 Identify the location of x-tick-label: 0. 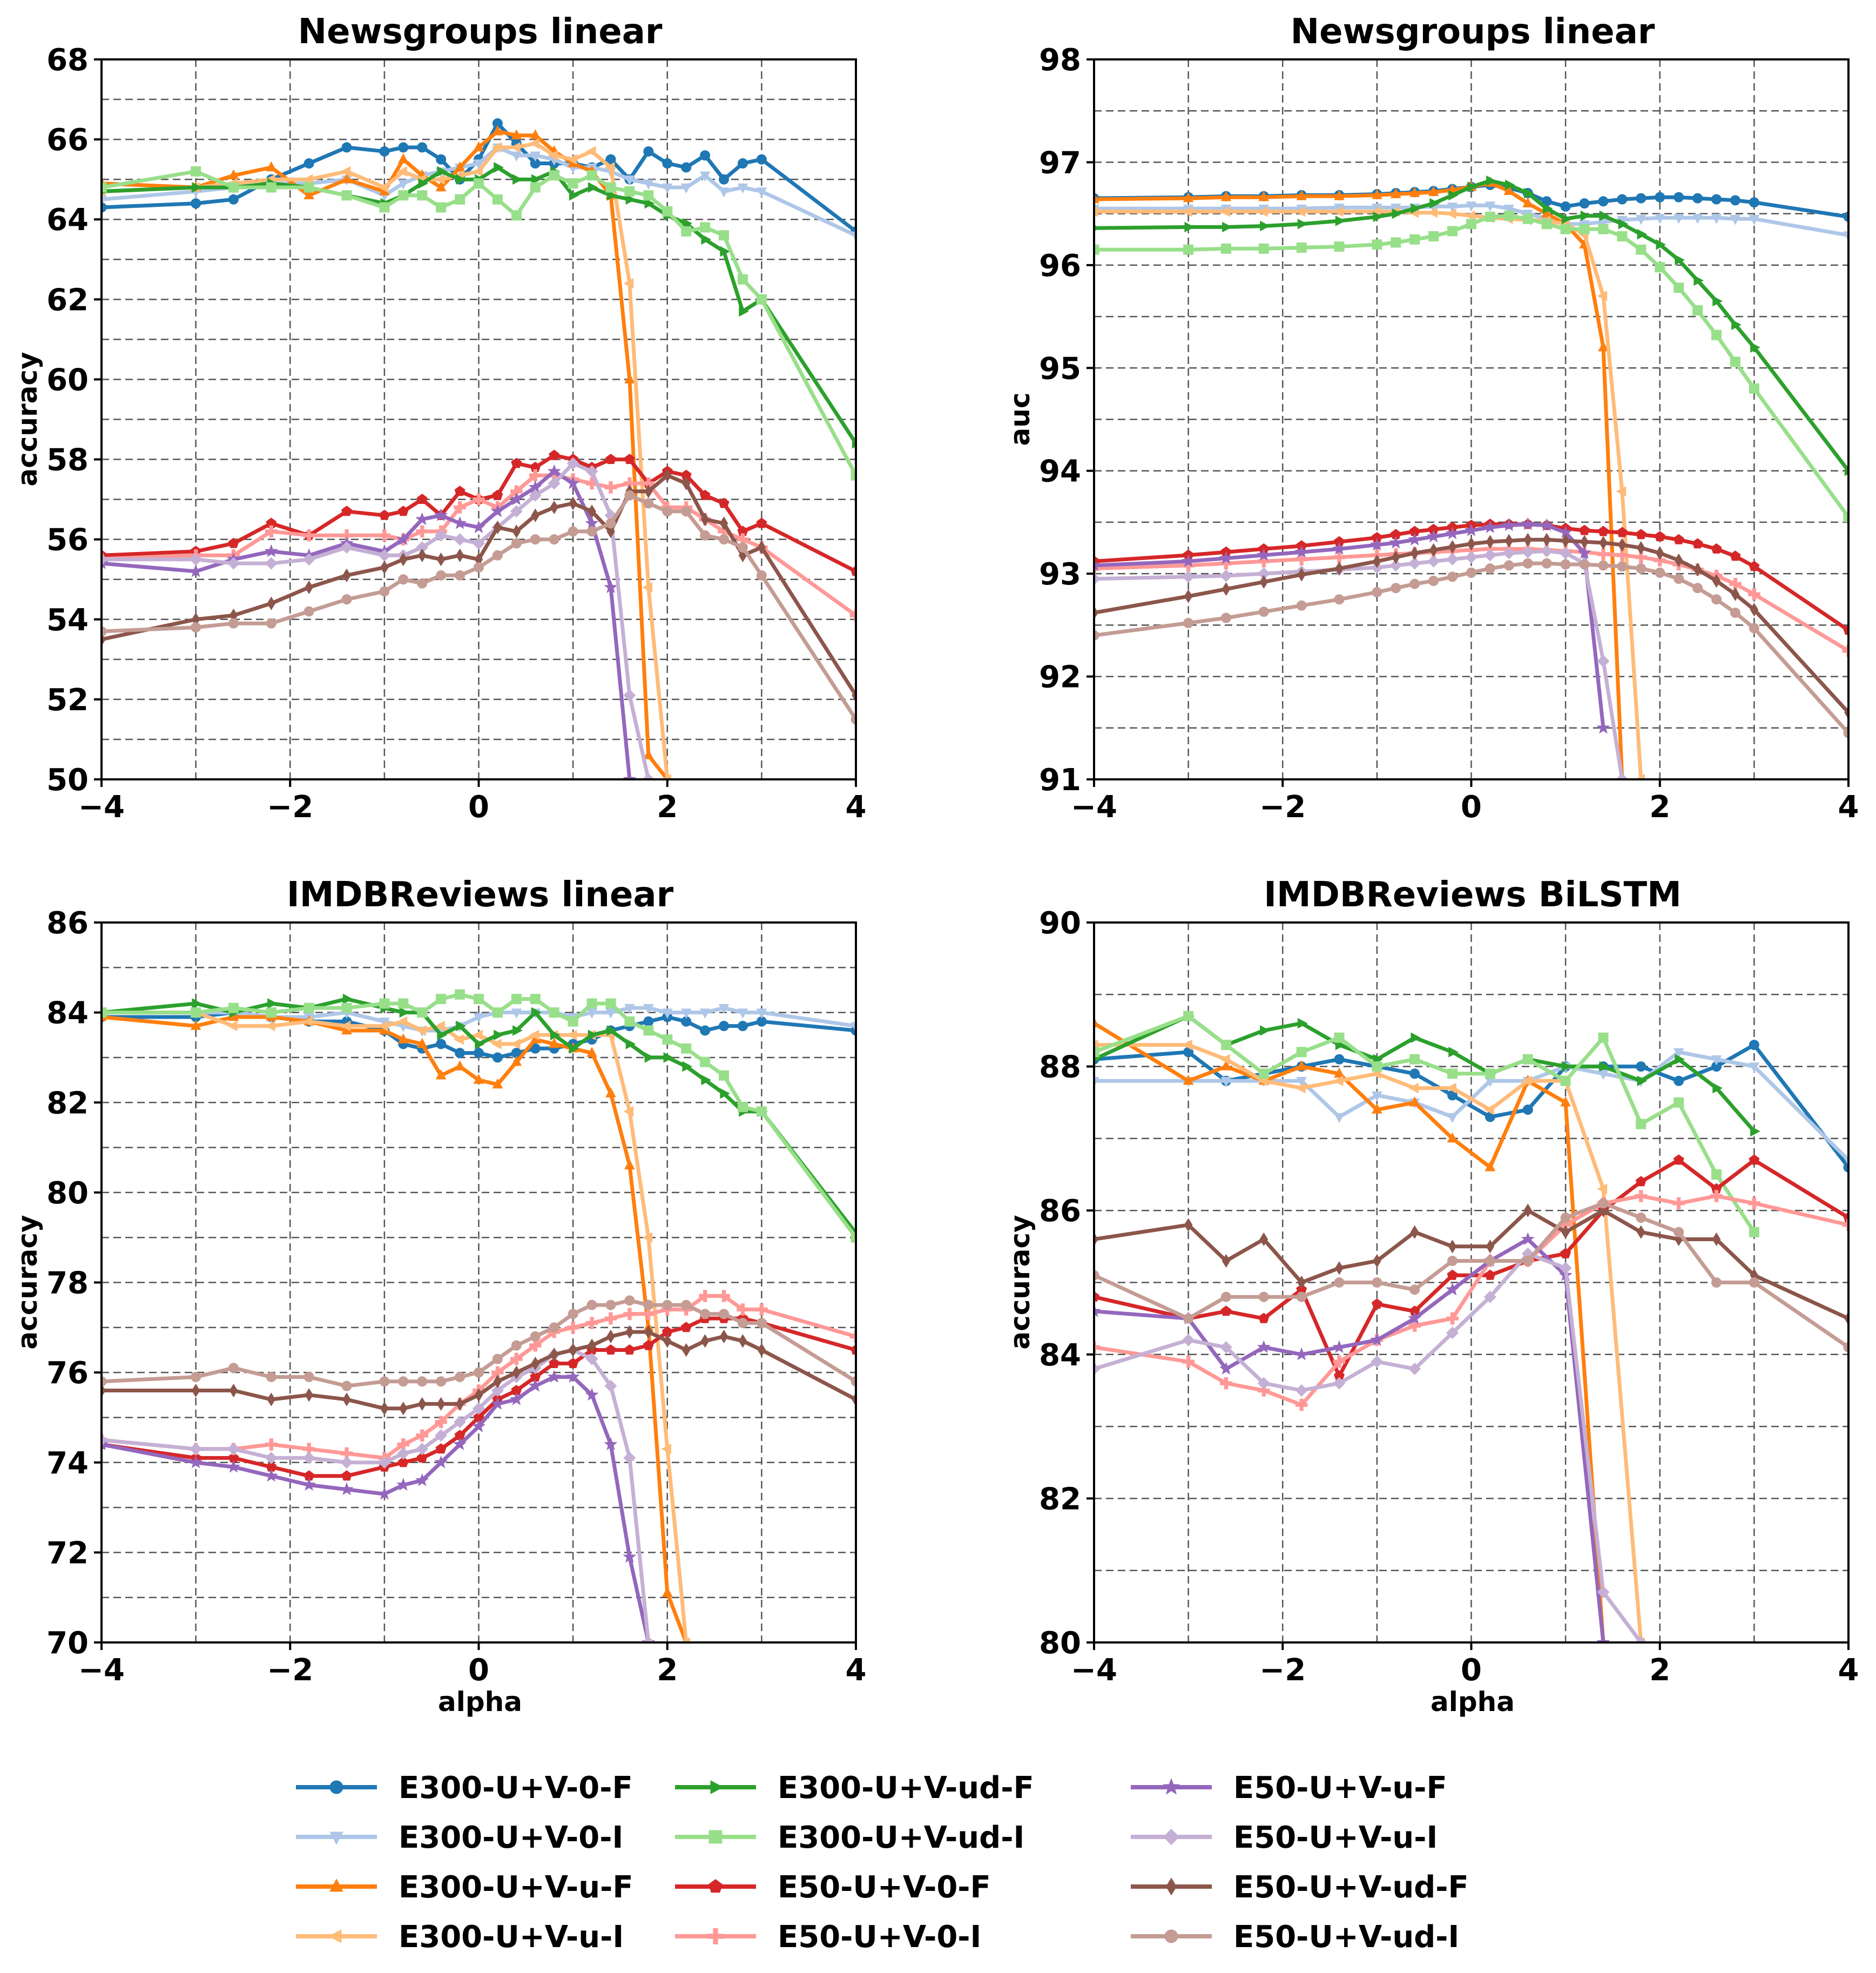
(1471, 807).